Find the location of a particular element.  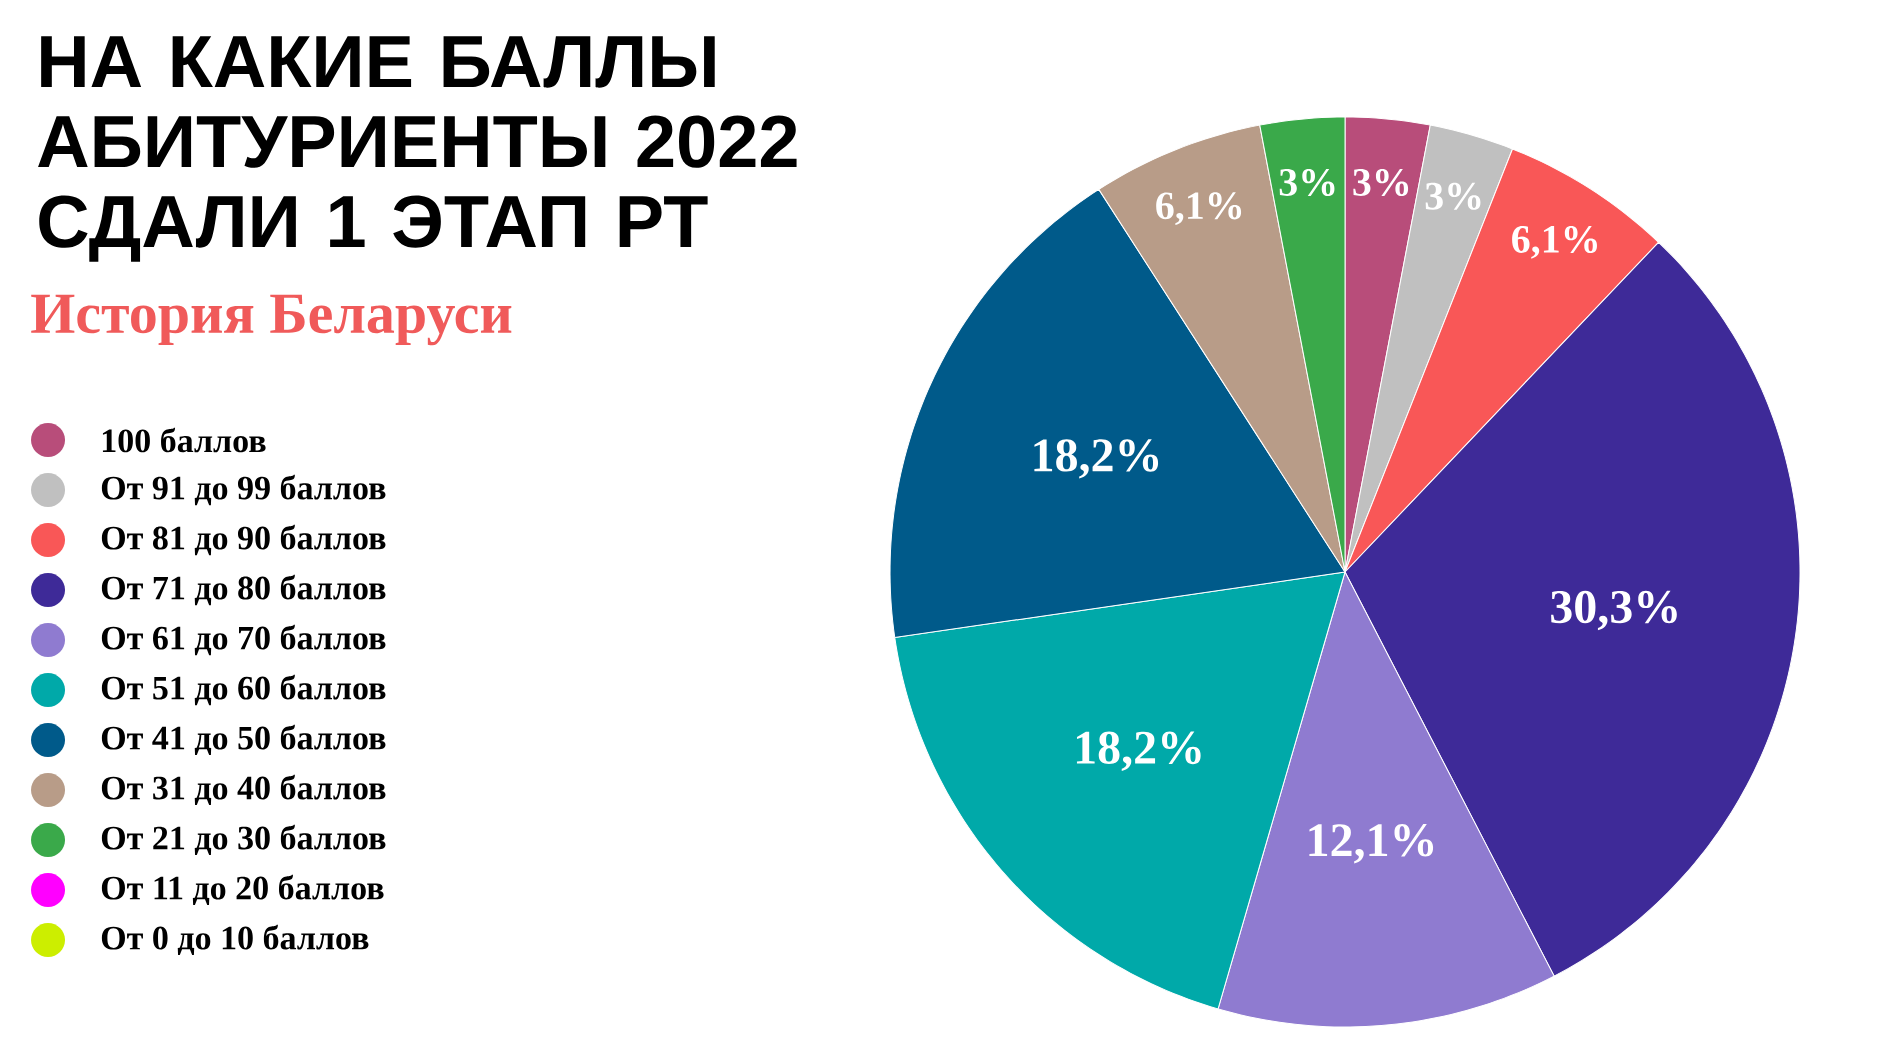

legend-label: От 0 до 10 баллов is located at coordinates (235, 940).